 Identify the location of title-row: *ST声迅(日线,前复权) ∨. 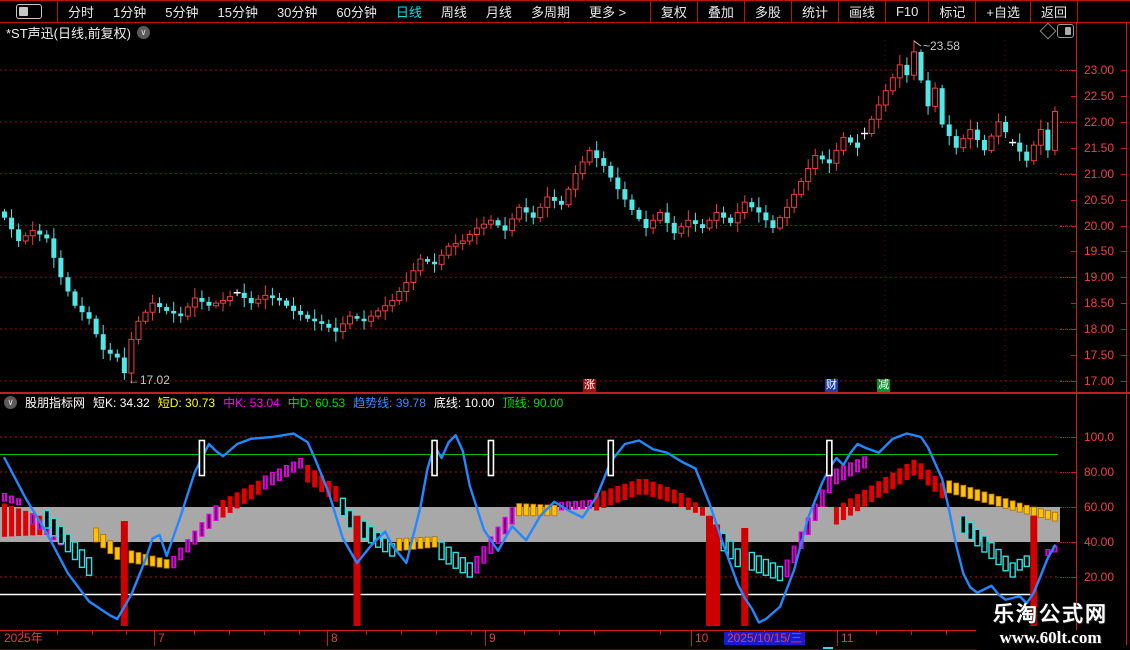
(78, 32).